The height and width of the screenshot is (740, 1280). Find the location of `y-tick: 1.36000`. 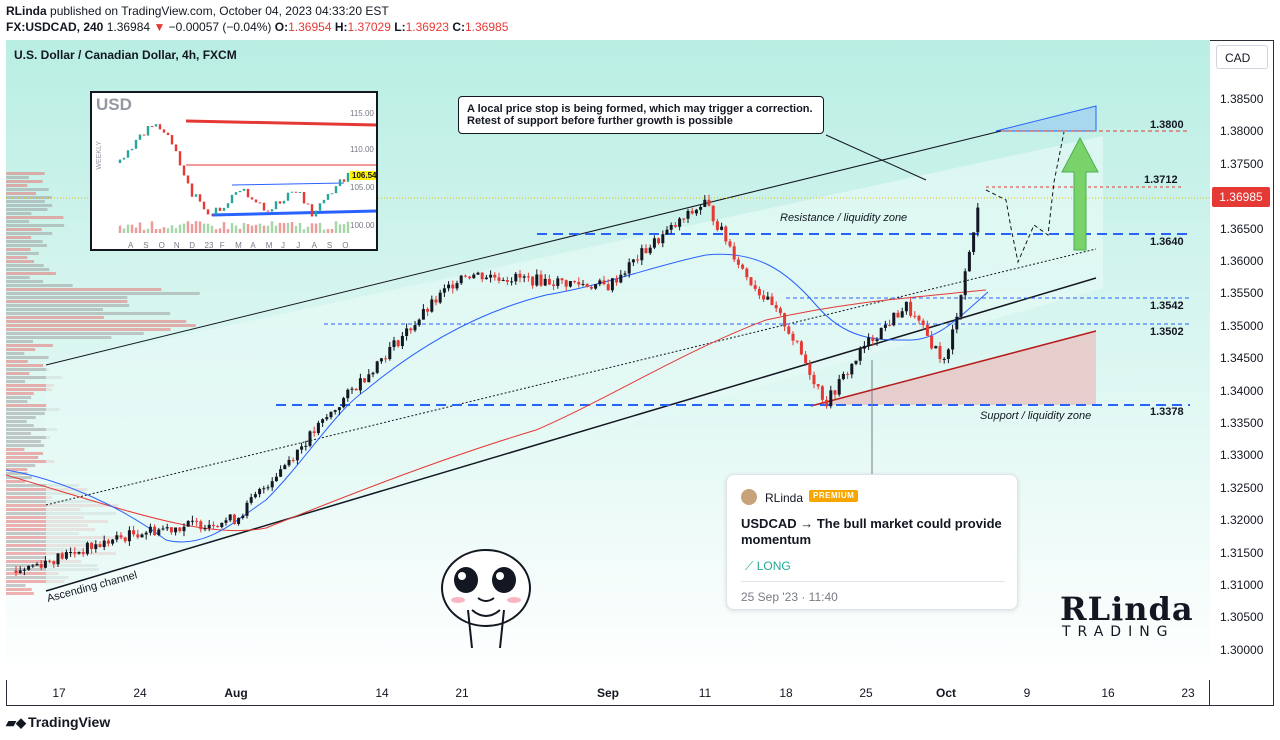

y-tick: 1.36000 is located at coordinates (1242, 261).